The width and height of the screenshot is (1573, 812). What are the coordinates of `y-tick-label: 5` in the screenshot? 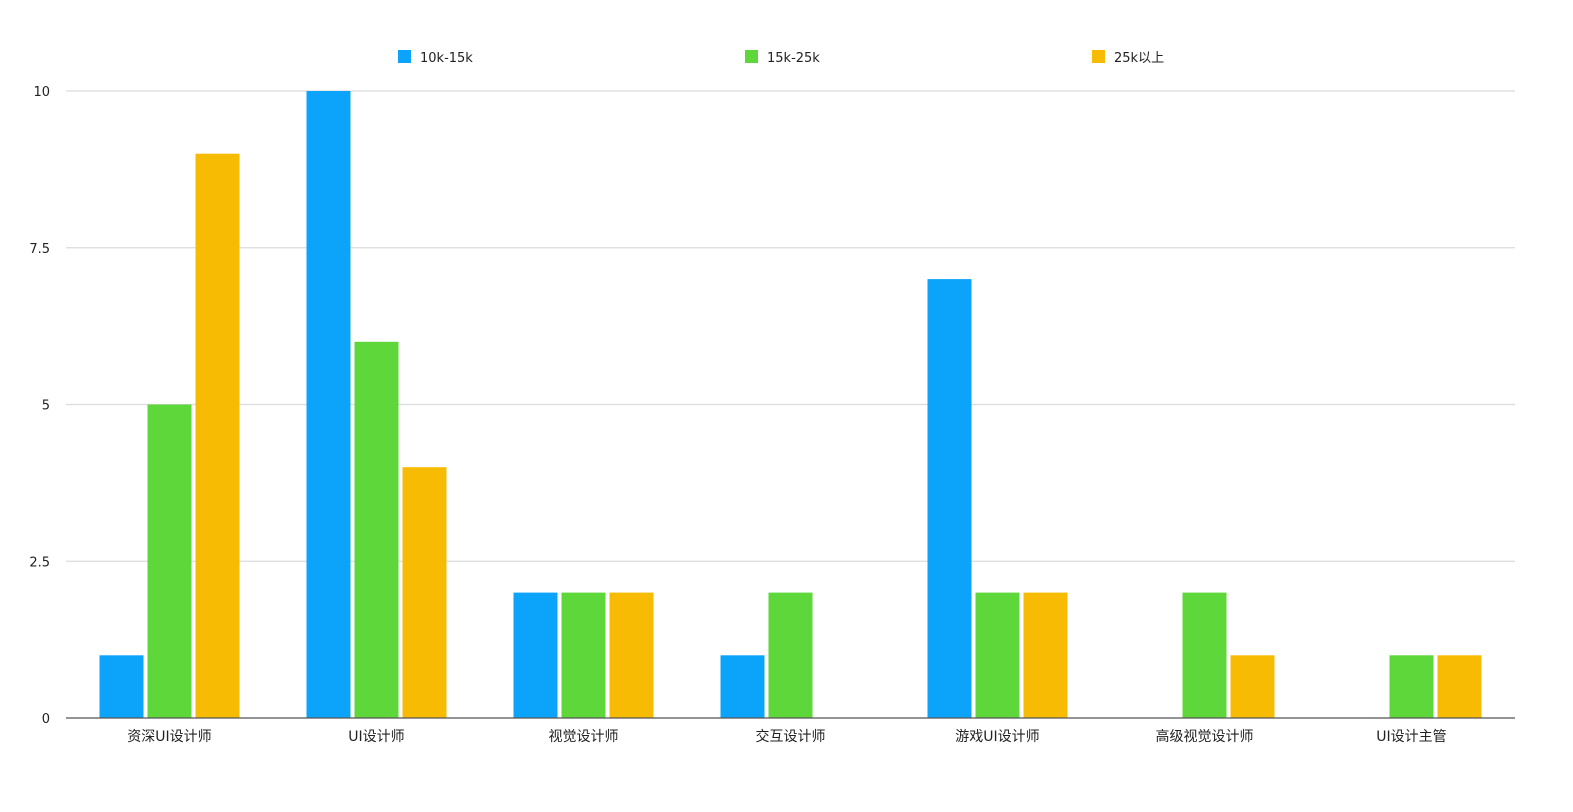 It's located at (46, 406).